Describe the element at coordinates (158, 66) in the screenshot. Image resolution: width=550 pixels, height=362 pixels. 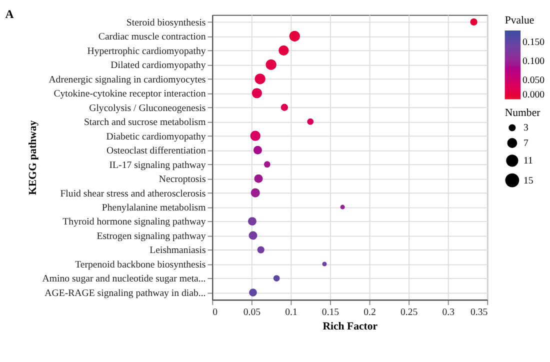
I see `y-tick-label: Dilated cardiomyopathy` at that location.